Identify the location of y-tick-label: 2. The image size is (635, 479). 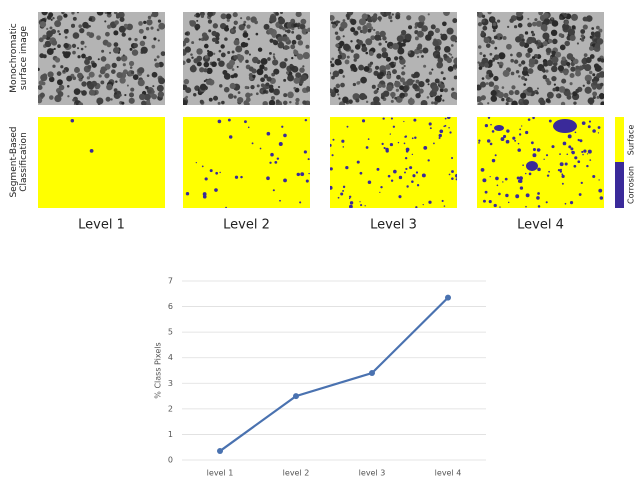
(170, 408).